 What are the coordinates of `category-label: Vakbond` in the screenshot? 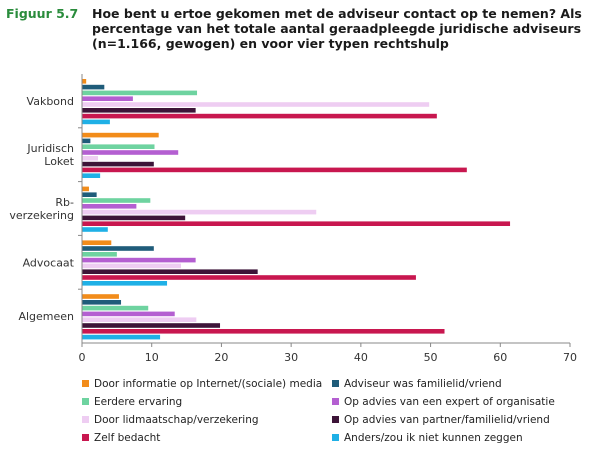 It's located at (50, 101).